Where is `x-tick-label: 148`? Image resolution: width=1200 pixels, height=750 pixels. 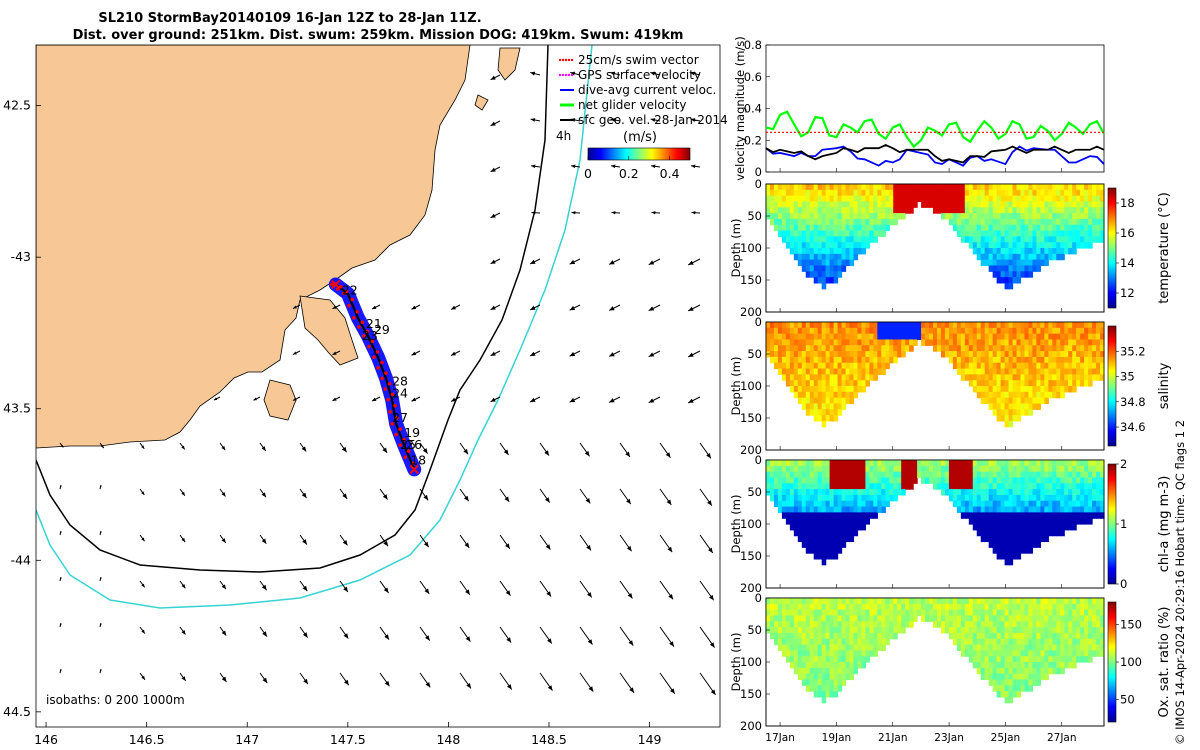
x-tick-label: 148 is located at coordinates (448, 739).